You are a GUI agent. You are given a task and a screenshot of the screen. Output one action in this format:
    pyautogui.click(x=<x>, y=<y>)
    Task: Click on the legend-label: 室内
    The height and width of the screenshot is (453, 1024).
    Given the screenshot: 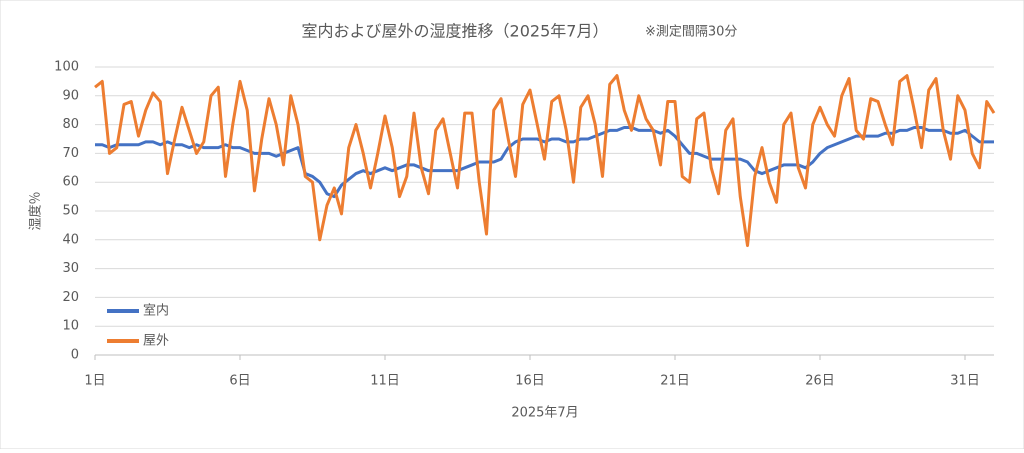 What is the action you would take?
    pyautogui.click(x=156, y=311)
    